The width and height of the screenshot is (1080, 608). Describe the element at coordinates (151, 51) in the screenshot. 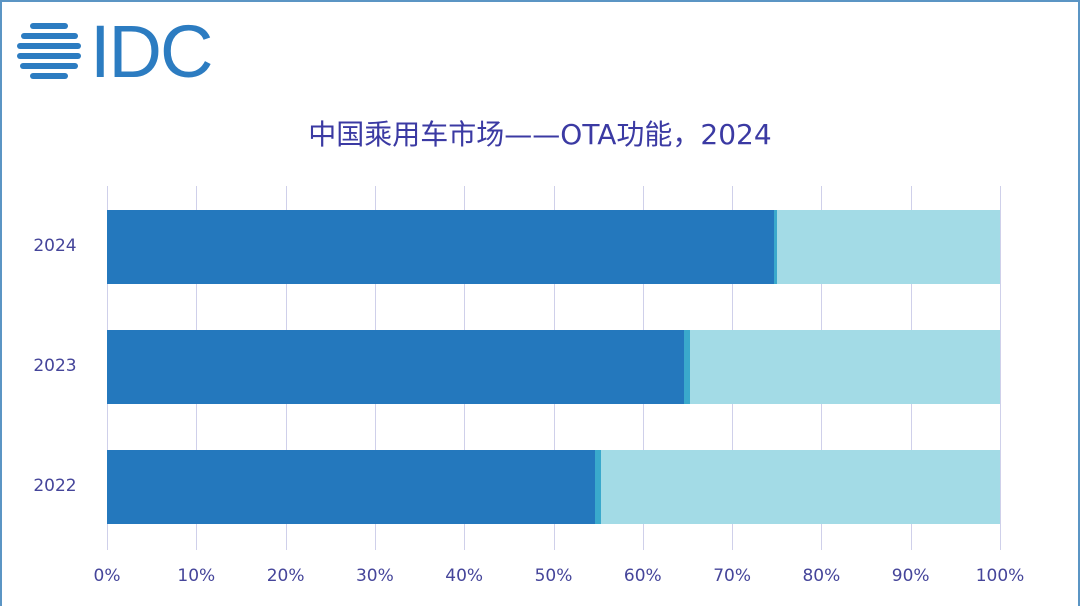

I see `logo-text: IDC` at that location.